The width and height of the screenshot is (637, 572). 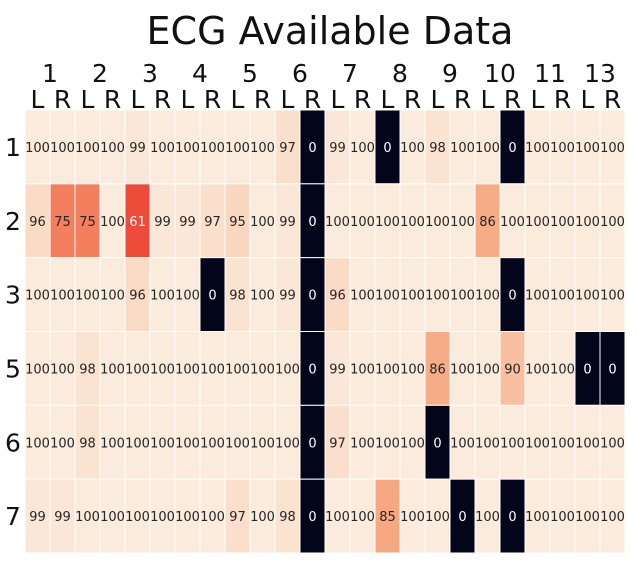 I want to click on row-label: 1, so click(x=13, y=147).